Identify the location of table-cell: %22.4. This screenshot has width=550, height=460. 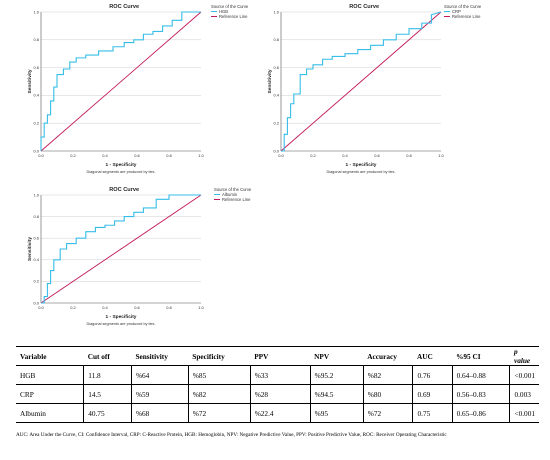
(280, 413).